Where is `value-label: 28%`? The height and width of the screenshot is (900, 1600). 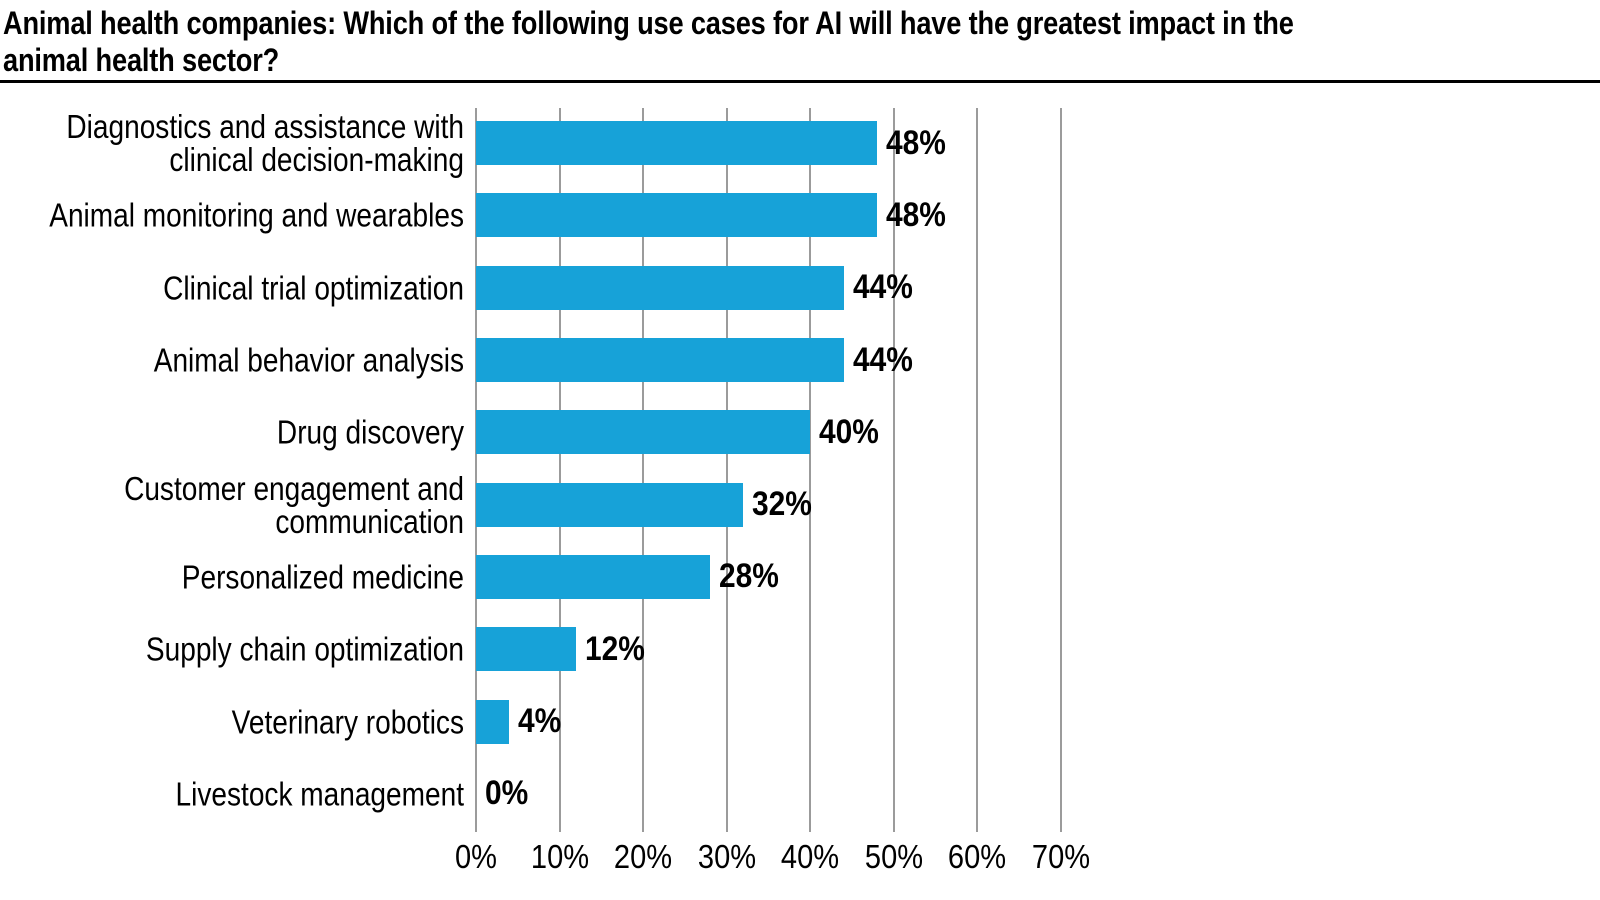 value-label: 28% is located at coordinates (749, 576).